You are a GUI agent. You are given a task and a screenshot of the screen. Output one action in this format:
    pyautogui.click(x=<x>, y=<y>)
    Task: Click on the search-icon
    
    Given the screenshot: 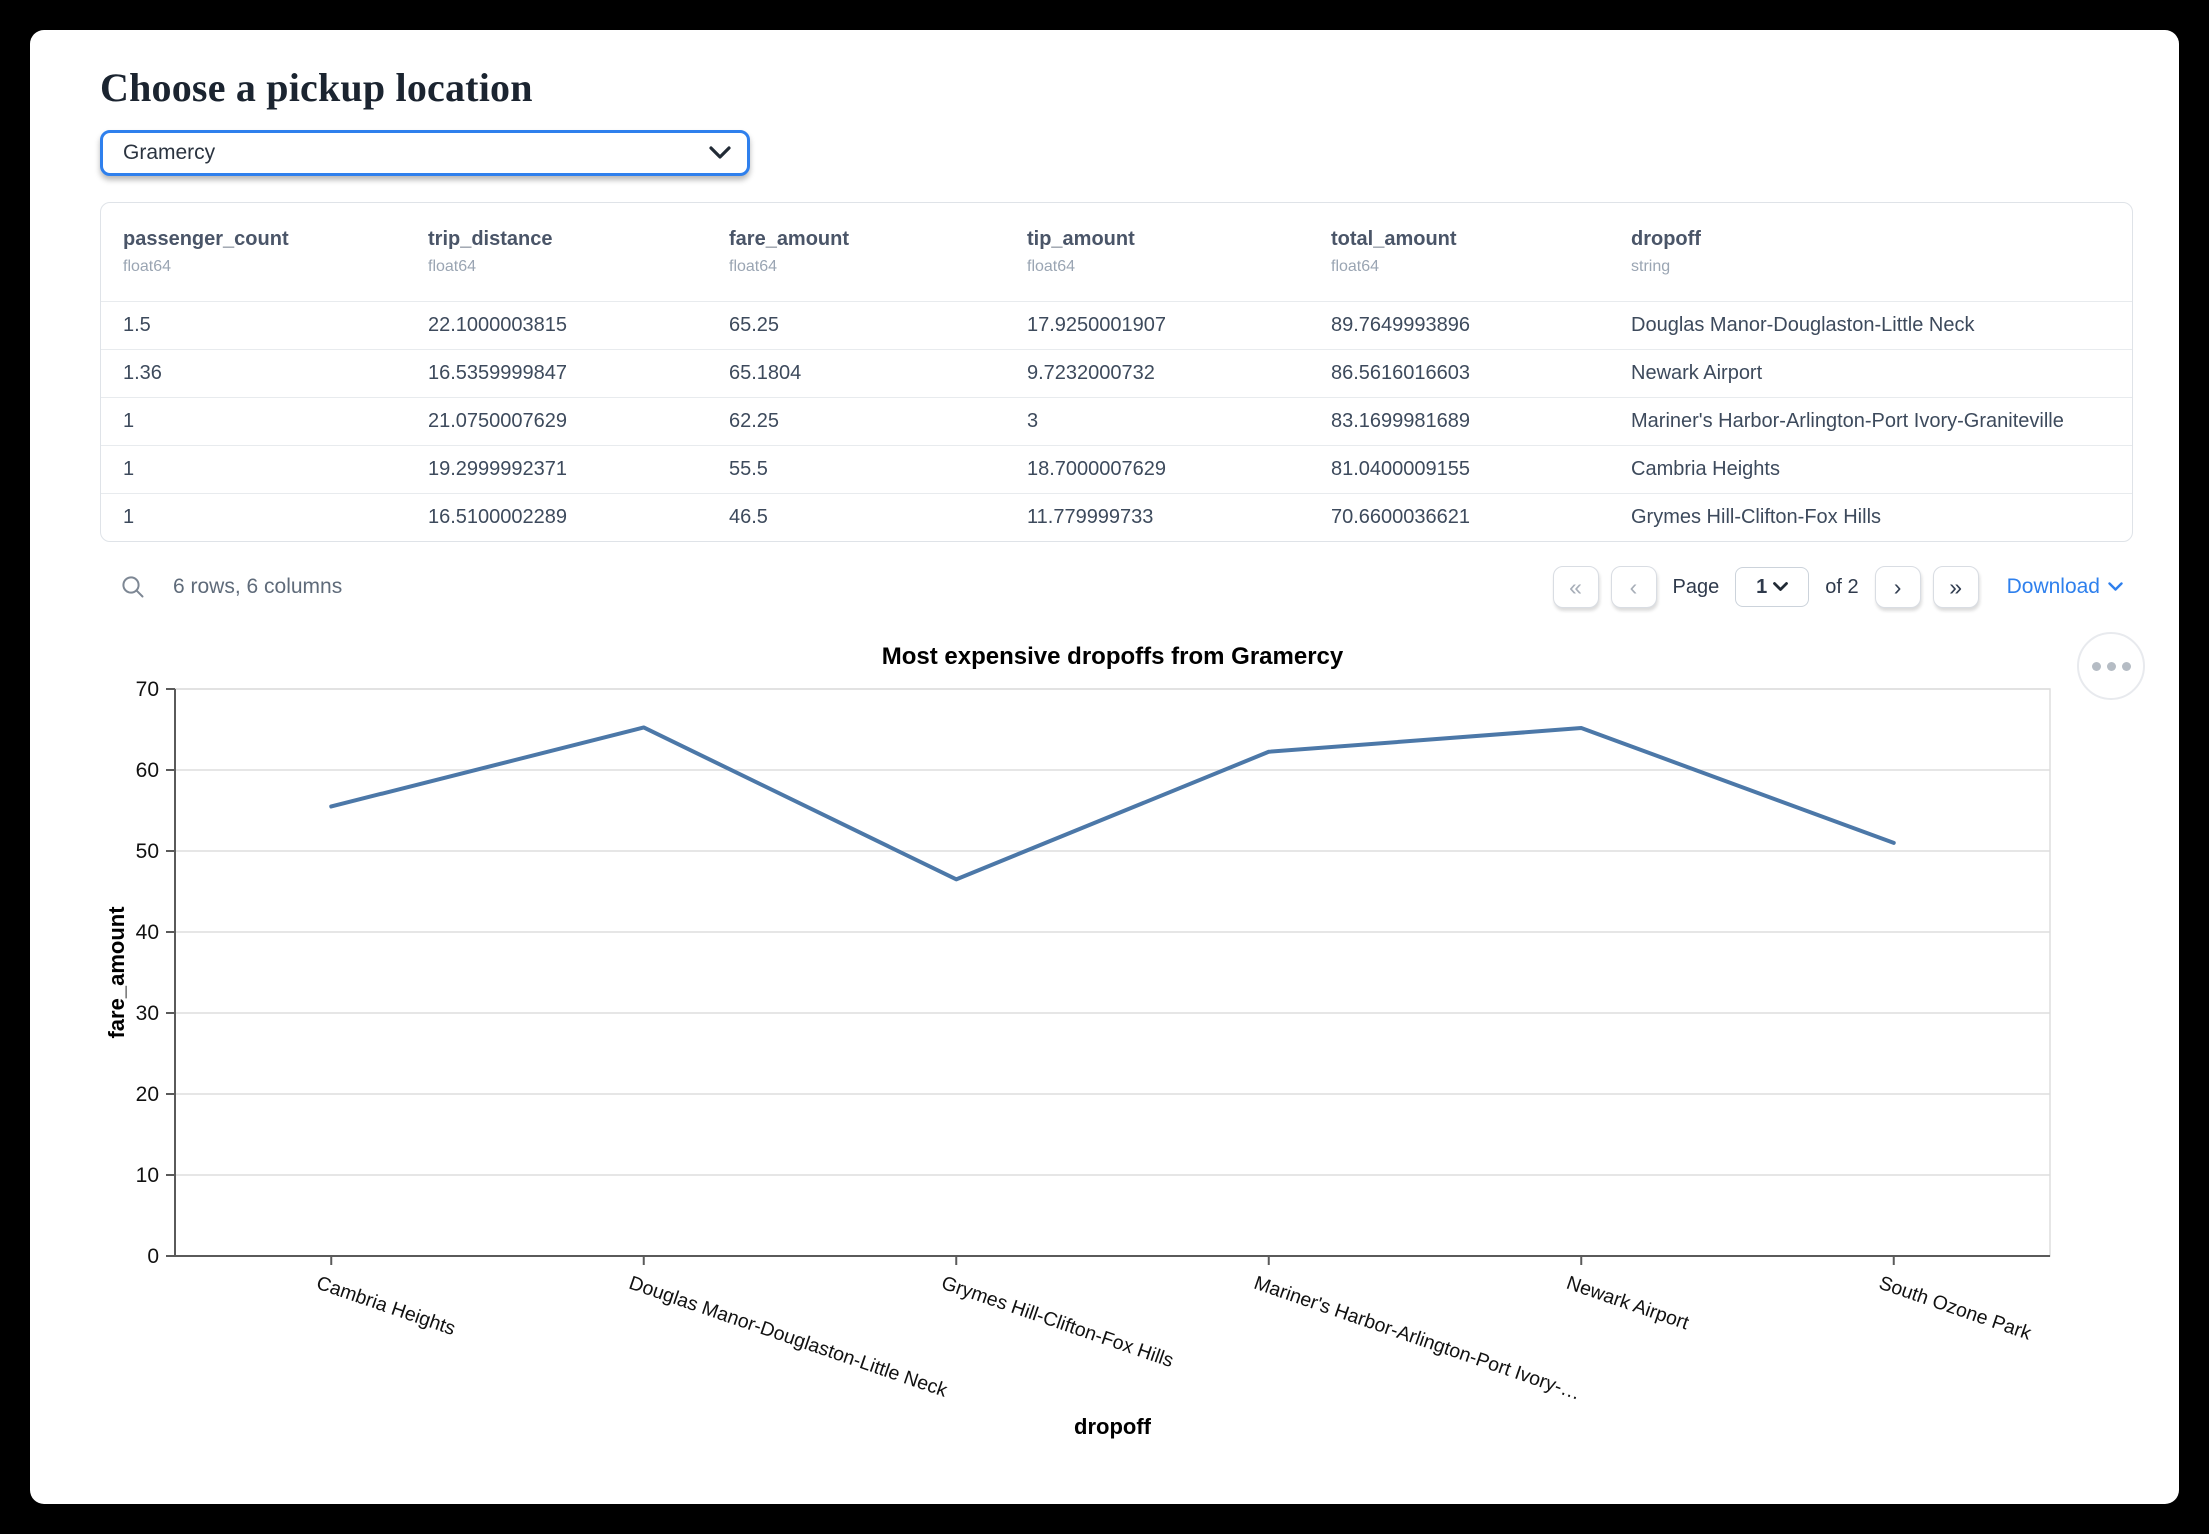 What is the action you would take?
    pyautogui.click(x=133, y=587)
    